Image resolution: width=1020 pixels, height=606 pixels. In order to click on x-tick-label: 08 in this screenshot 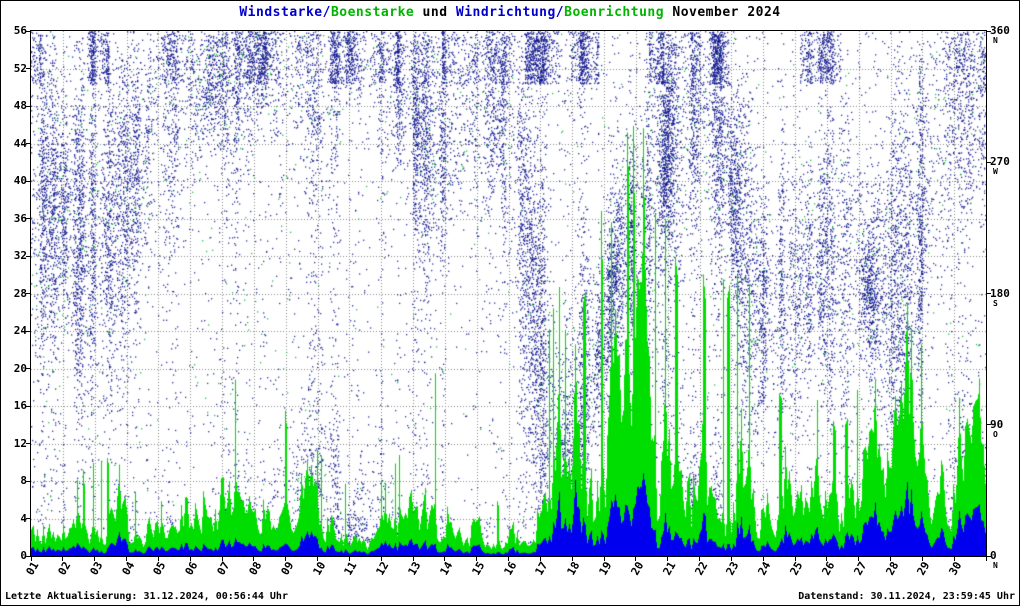, I will do `click(255, 568)`.